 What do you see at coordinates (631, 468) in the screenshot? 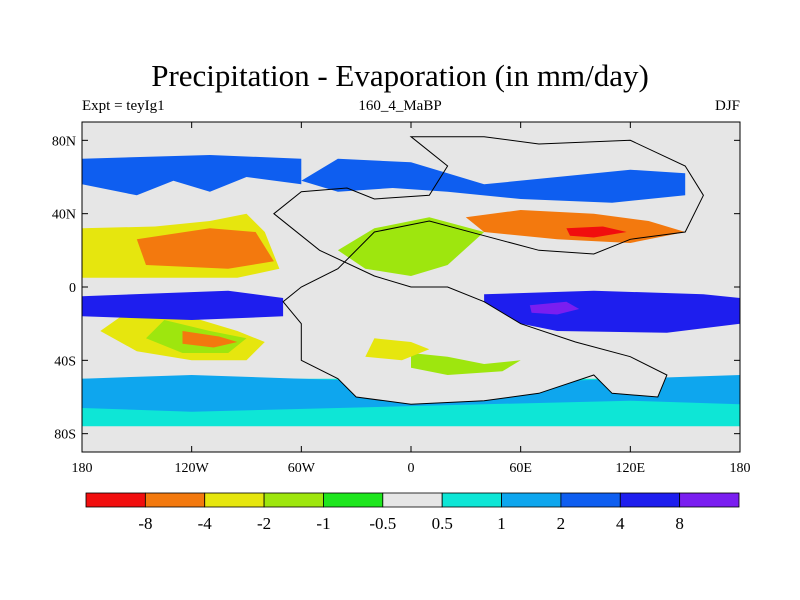
I see `x-tick-label-5: 120E` at bounding box center [631, 468].